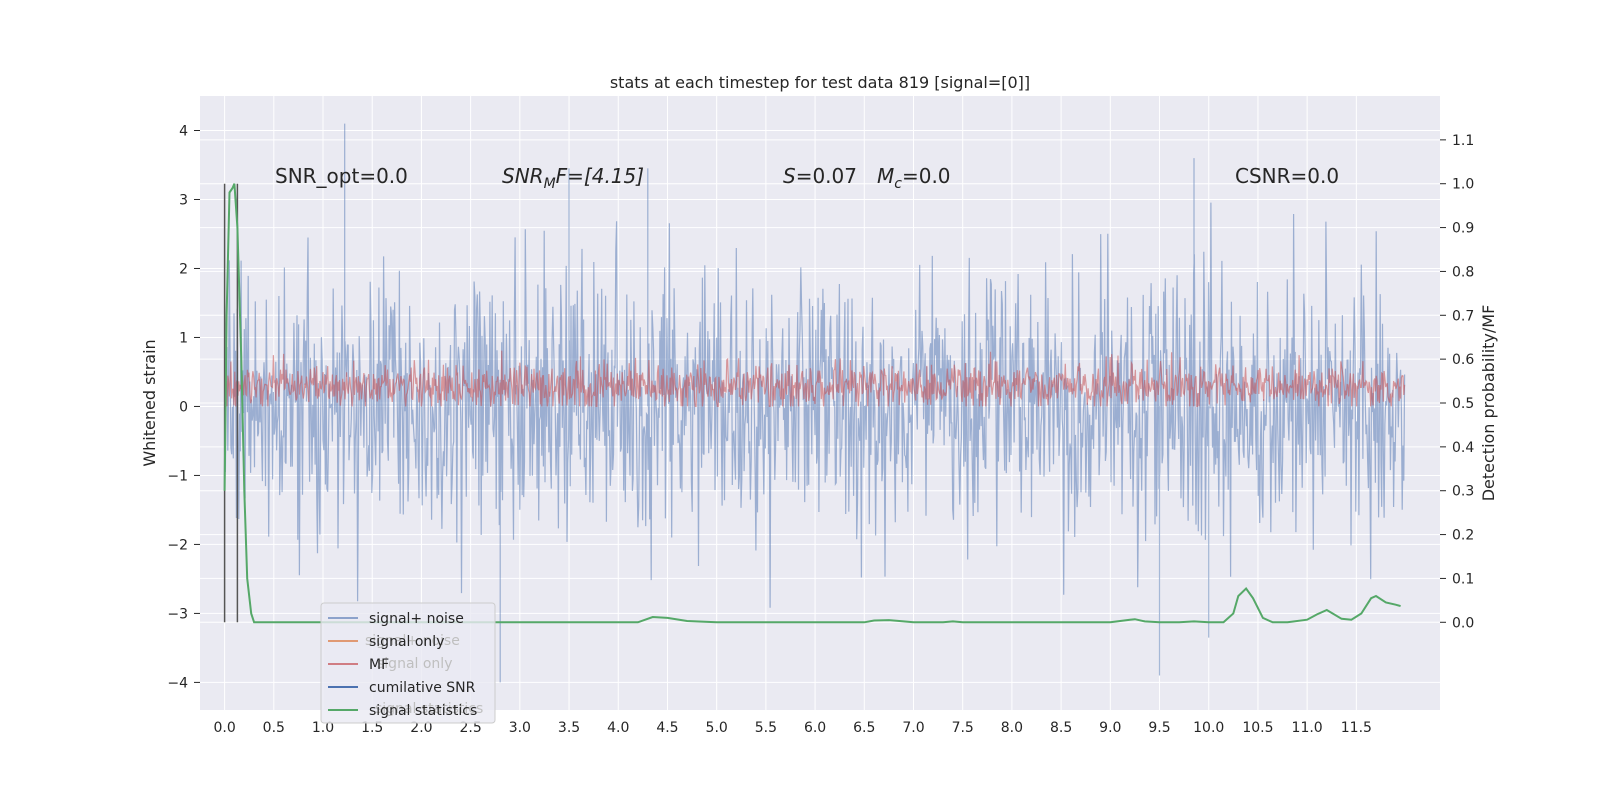 Image resolution: width=1600 pixels, height=800 pixels. What do you see at coordinates (1463, 141) in the screenshot?
I see `y2-tick-label: 1.1` at bounding box center [1463, 141].